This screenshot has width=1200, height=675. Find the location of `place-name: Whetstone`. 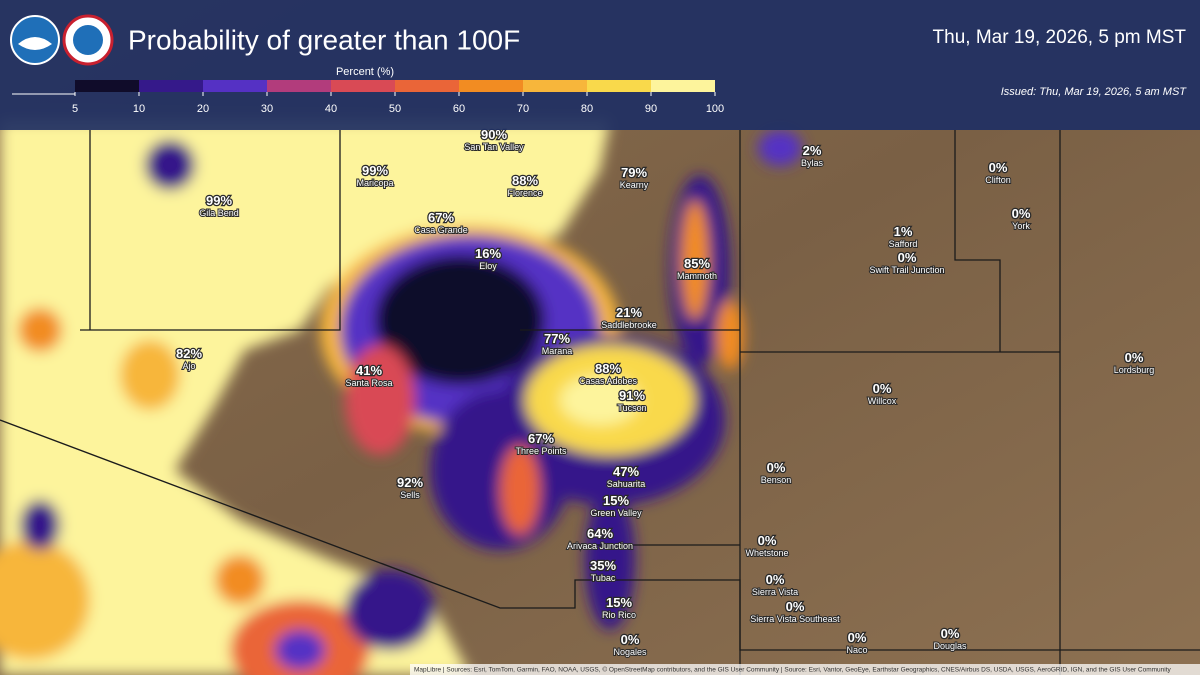

place-name: Whetstone is located at coordinates (766, 553).